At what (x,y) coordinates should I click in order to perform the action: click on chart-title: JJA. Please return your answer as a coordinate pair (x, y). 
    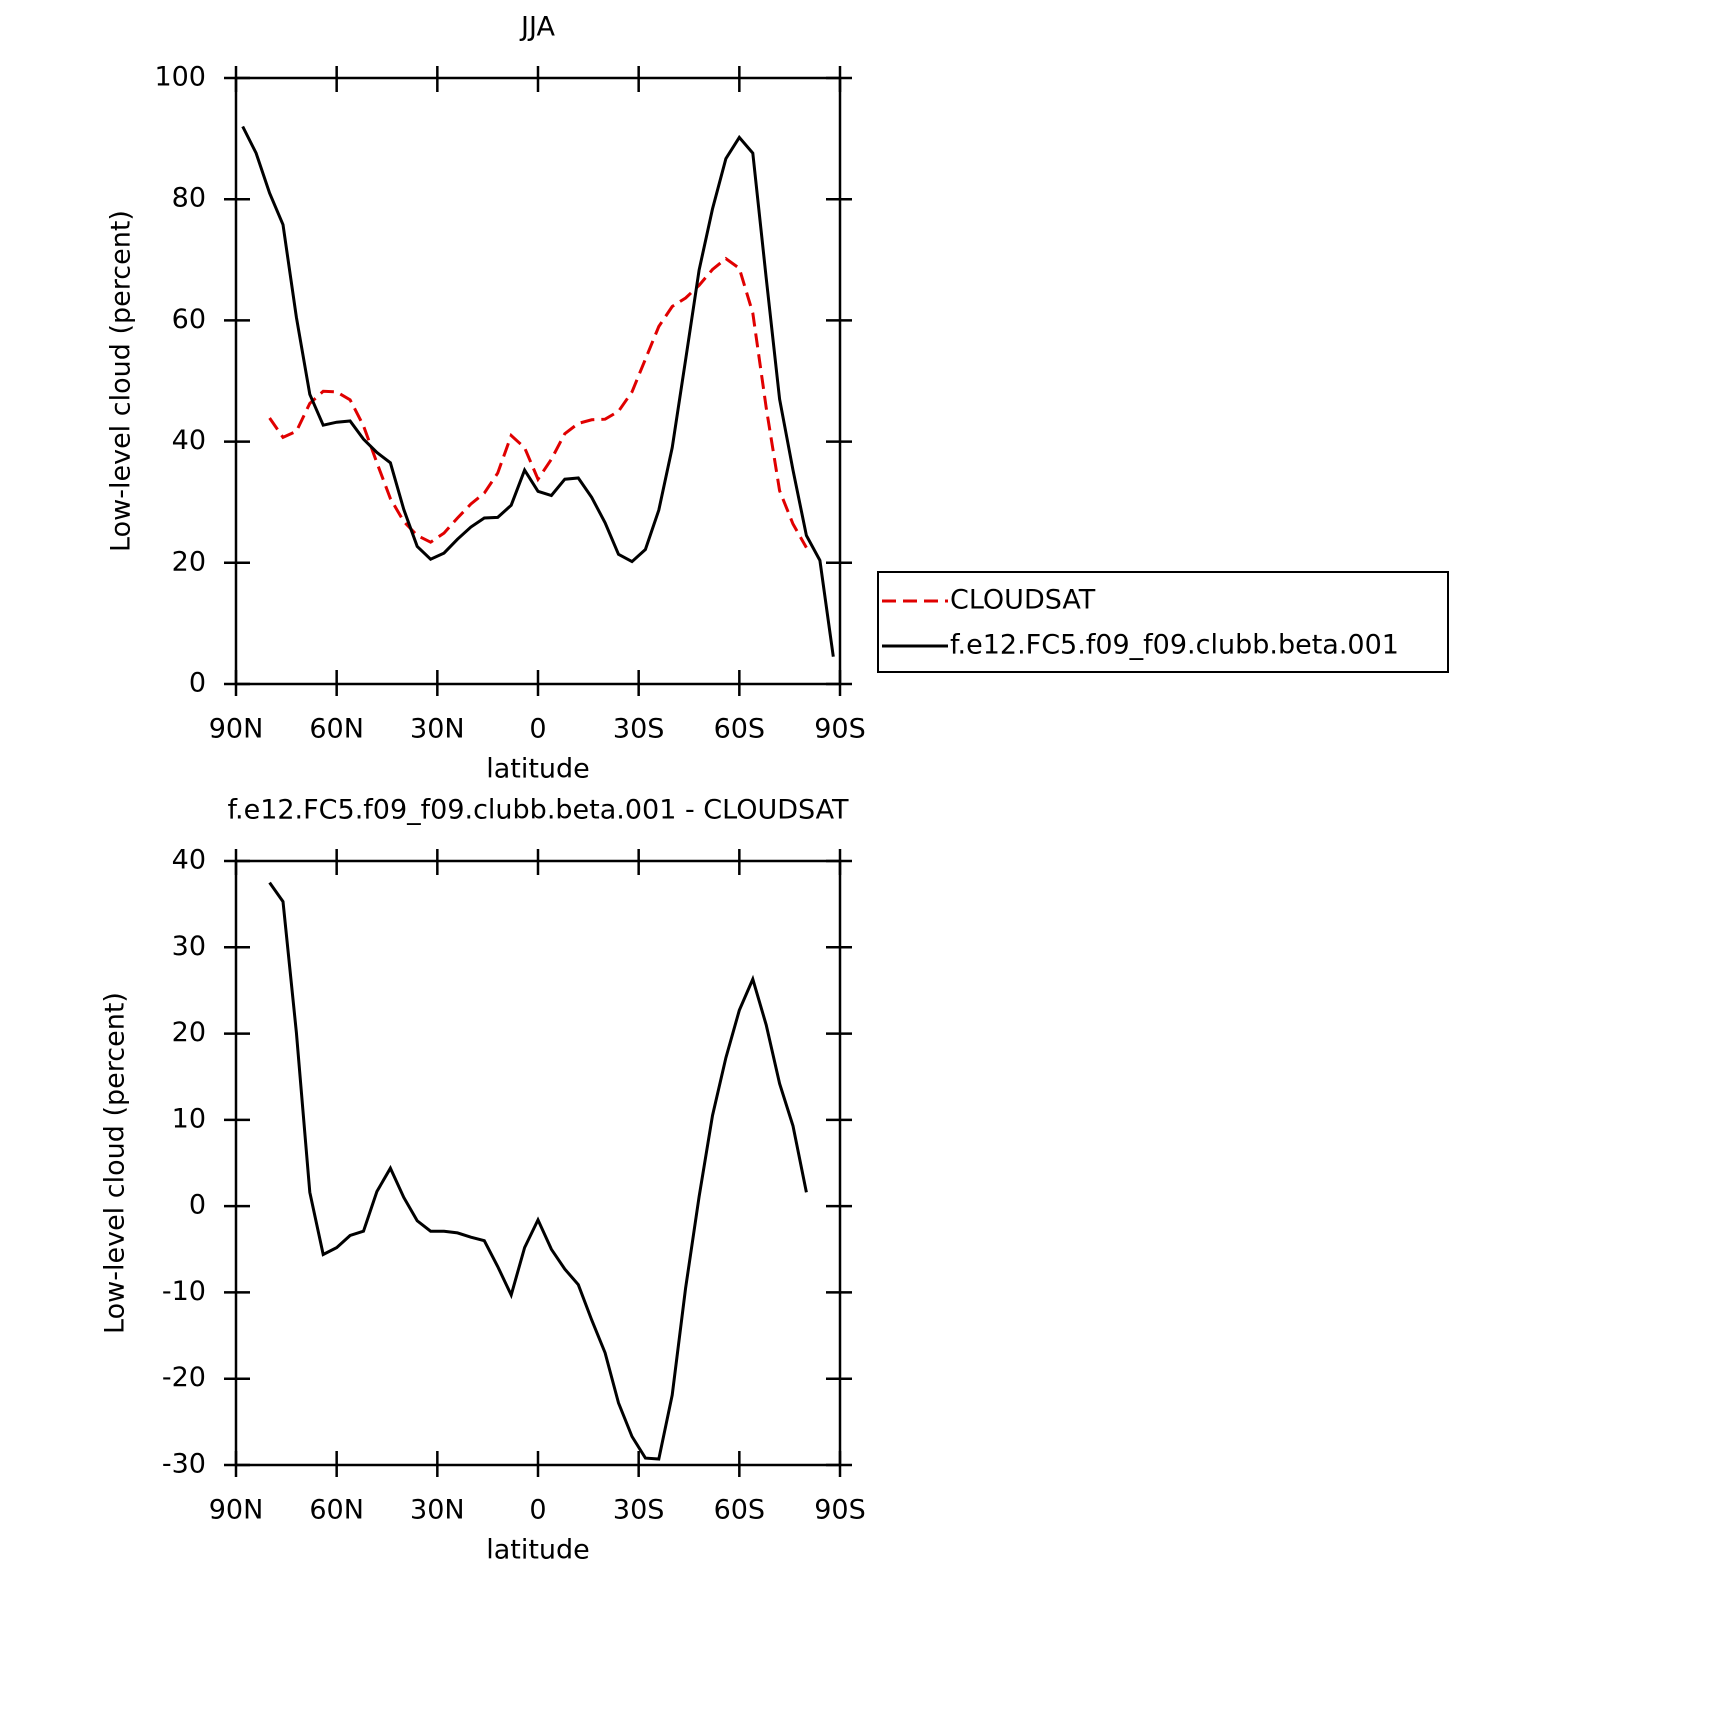
    Looking at the image, I should click on (537, 27).